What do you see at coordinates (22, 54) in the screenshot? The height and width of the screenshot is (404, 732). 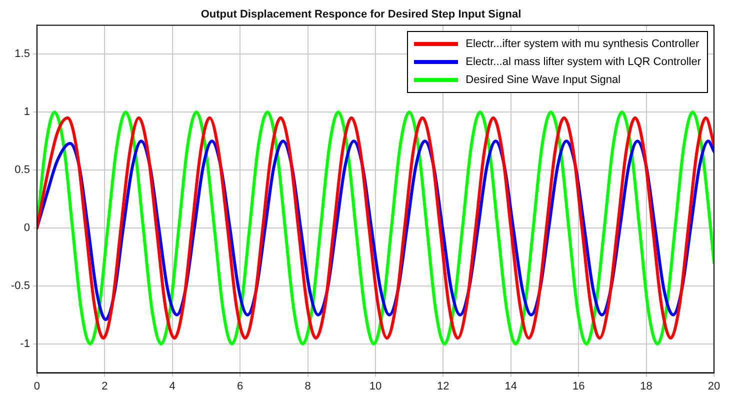 I see `y-tick-label: 1.5` at bounding box center [22, 54].